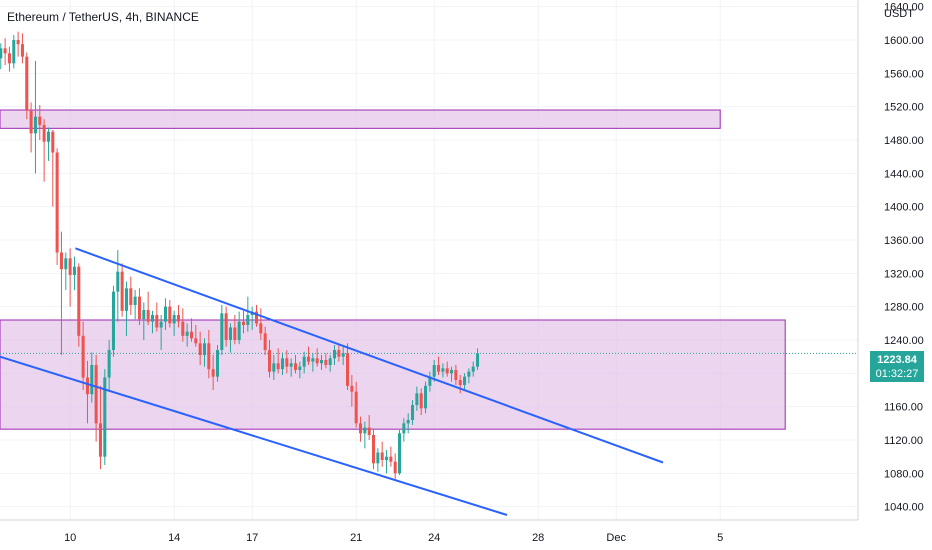  What do you see at coordinates (904, 108) in the screenshot?
I see `price-tick-label: 1520.00` at bounding box center [904, 108].